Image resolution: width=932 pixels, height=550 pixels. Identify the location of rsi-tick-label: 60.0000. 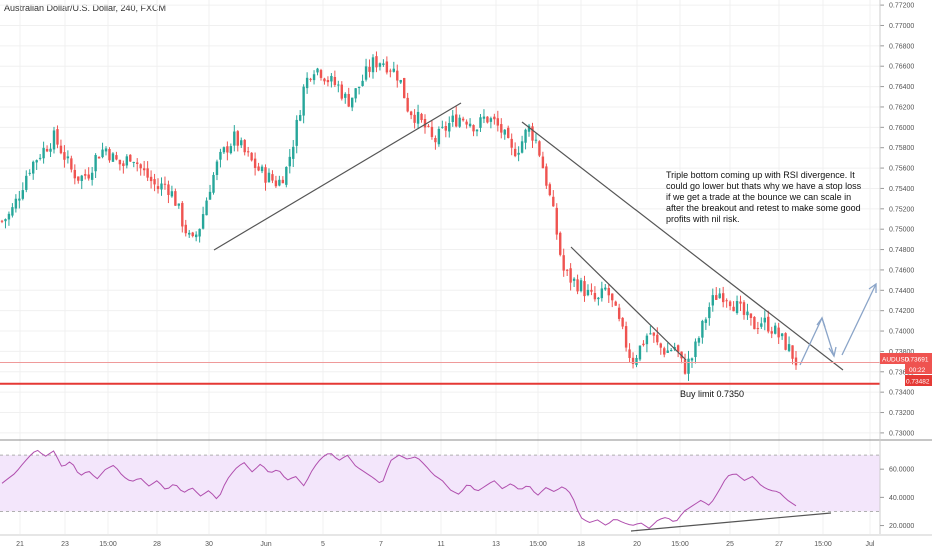
(901, 470).